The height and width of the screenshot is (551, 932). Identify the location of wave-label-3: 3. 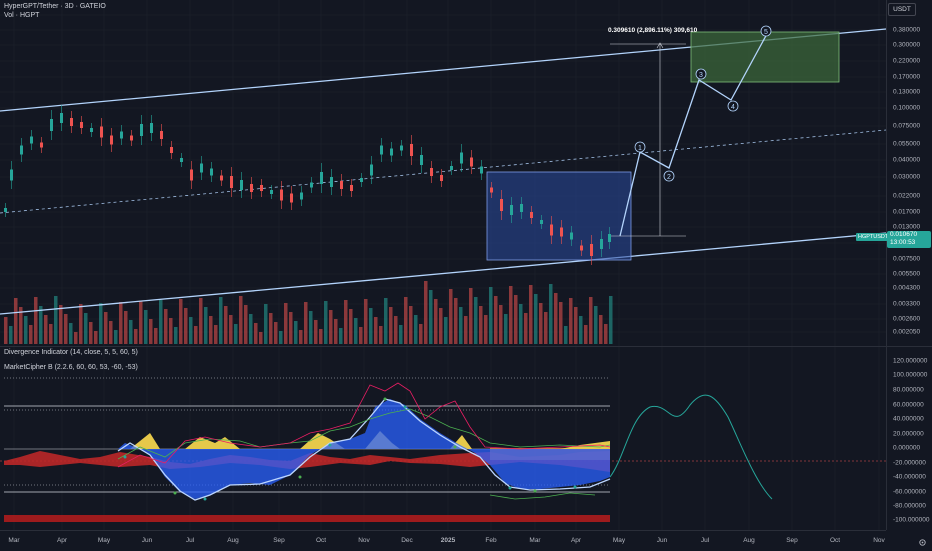
(701, 74).